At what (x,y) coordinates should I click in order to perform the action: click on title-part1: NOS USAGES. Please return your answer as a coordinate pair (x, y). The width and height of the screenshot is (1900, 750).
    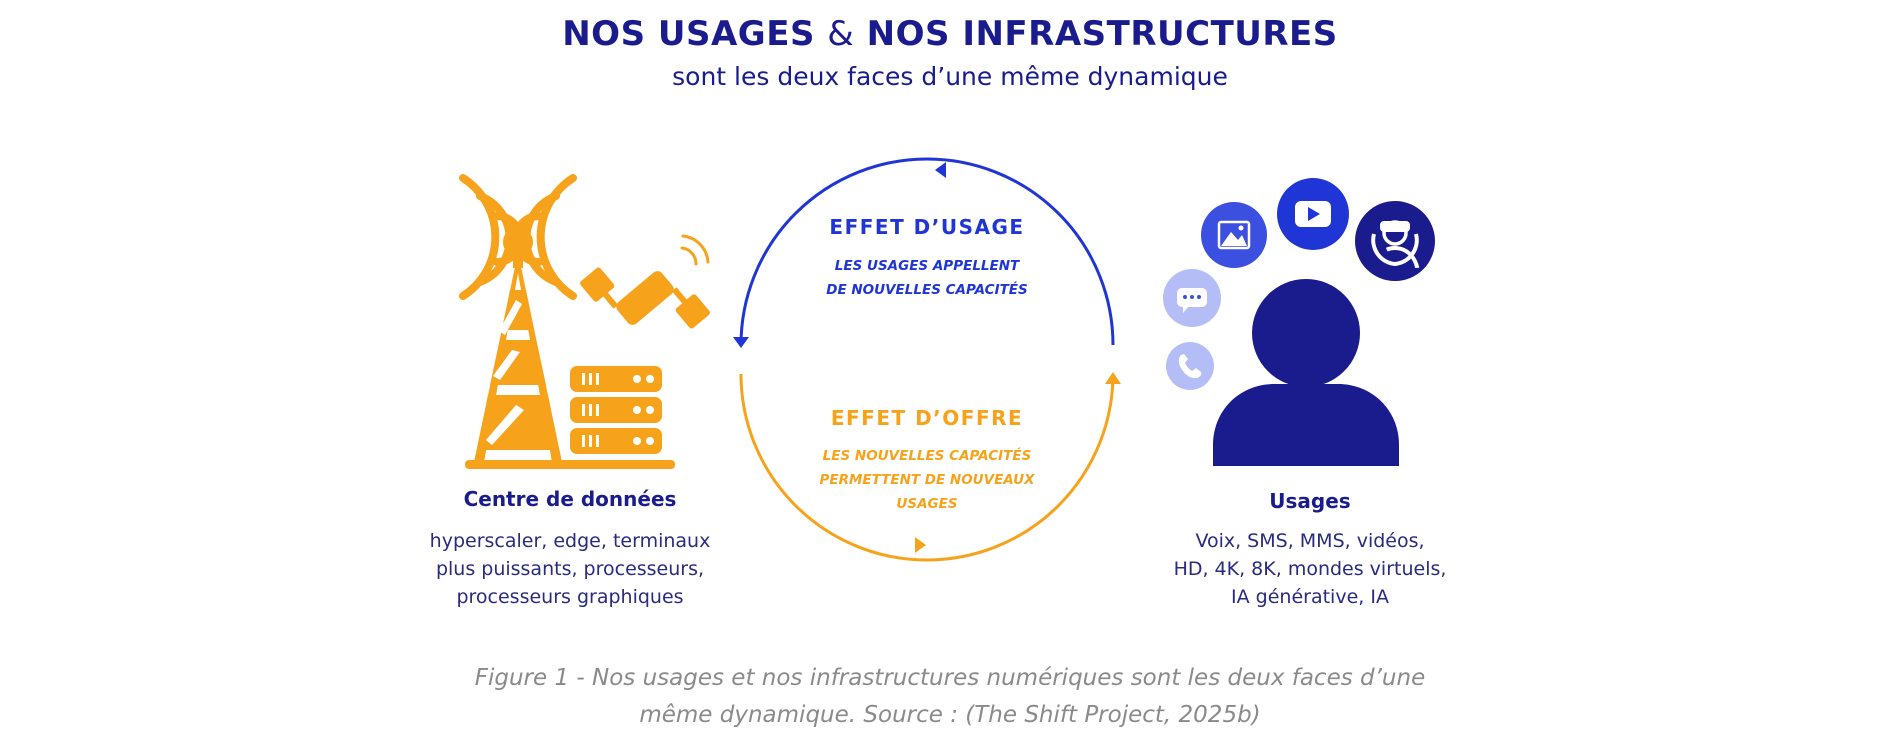
    Looking at the image, I should click on (688, 34).